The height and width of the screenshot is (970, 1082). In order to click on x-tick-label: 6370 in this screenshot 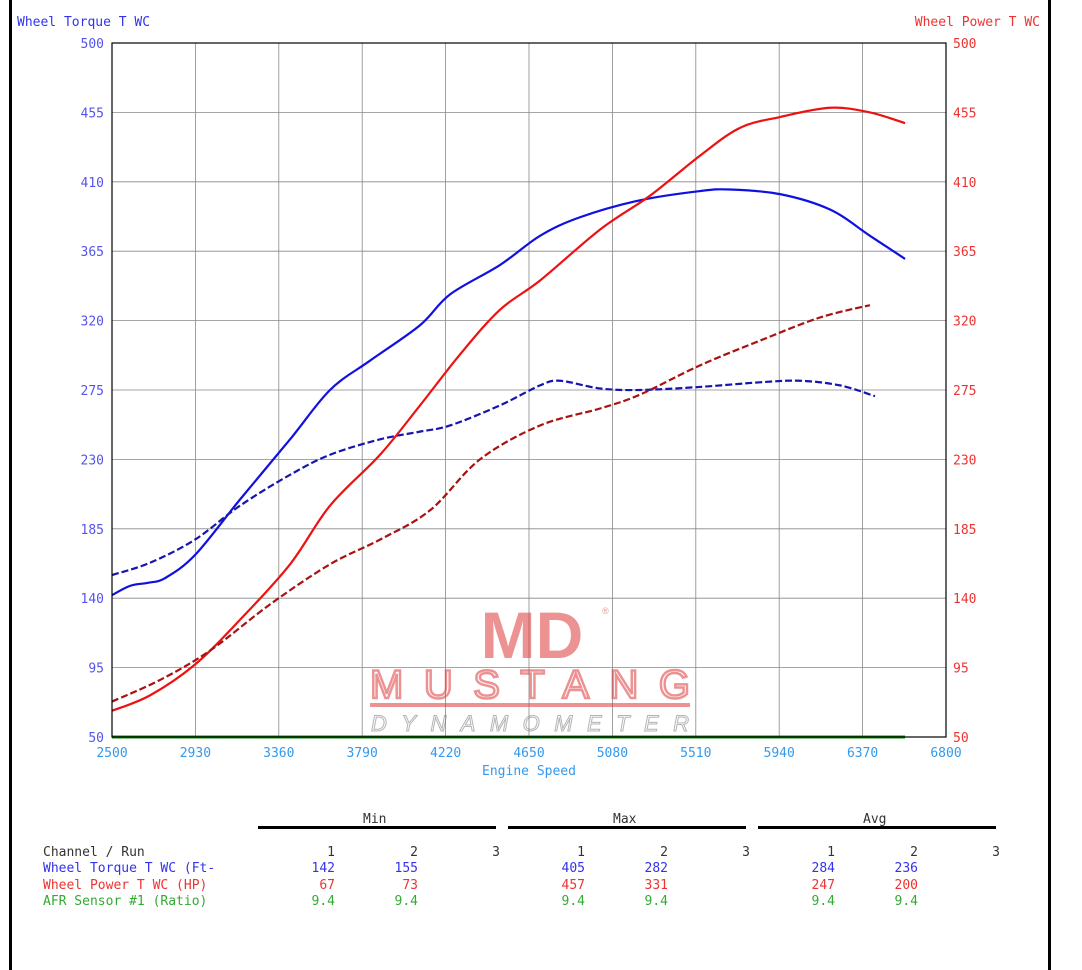, I will do `click(862, 753)`.